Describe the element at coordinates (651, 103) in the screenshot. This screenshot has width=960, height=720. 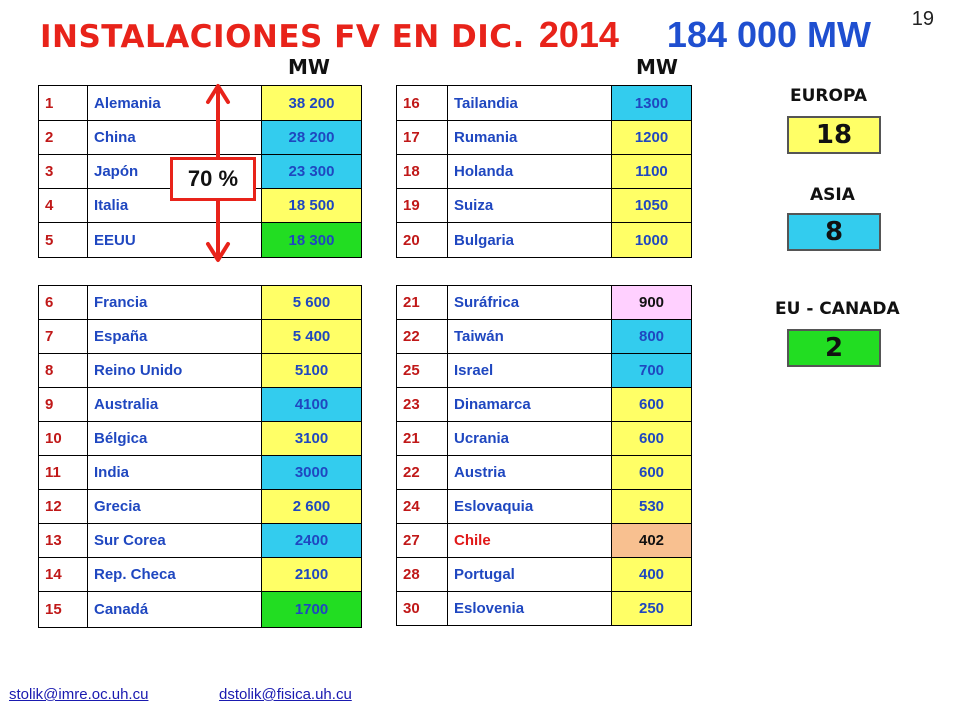
I see `capacity-cell: 1300` at that location.